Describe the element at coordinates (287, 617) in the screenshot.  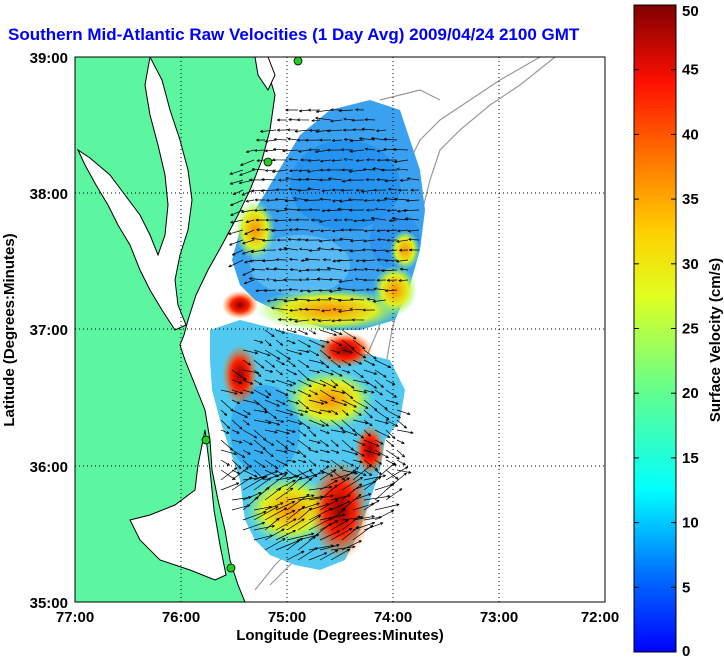
I see `lon-tick-label: 75:00` at that location.